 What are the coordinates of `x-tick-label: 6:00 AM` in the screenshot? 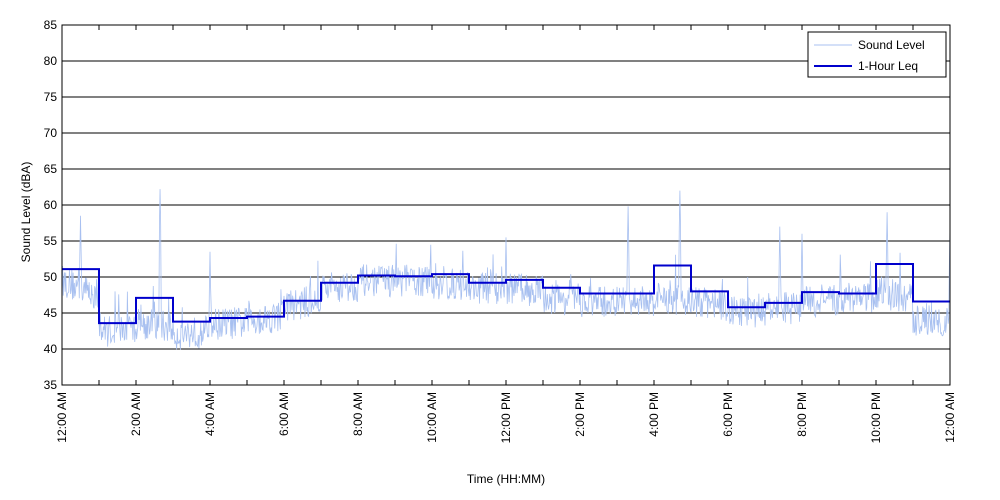 It's located at (284, 414).